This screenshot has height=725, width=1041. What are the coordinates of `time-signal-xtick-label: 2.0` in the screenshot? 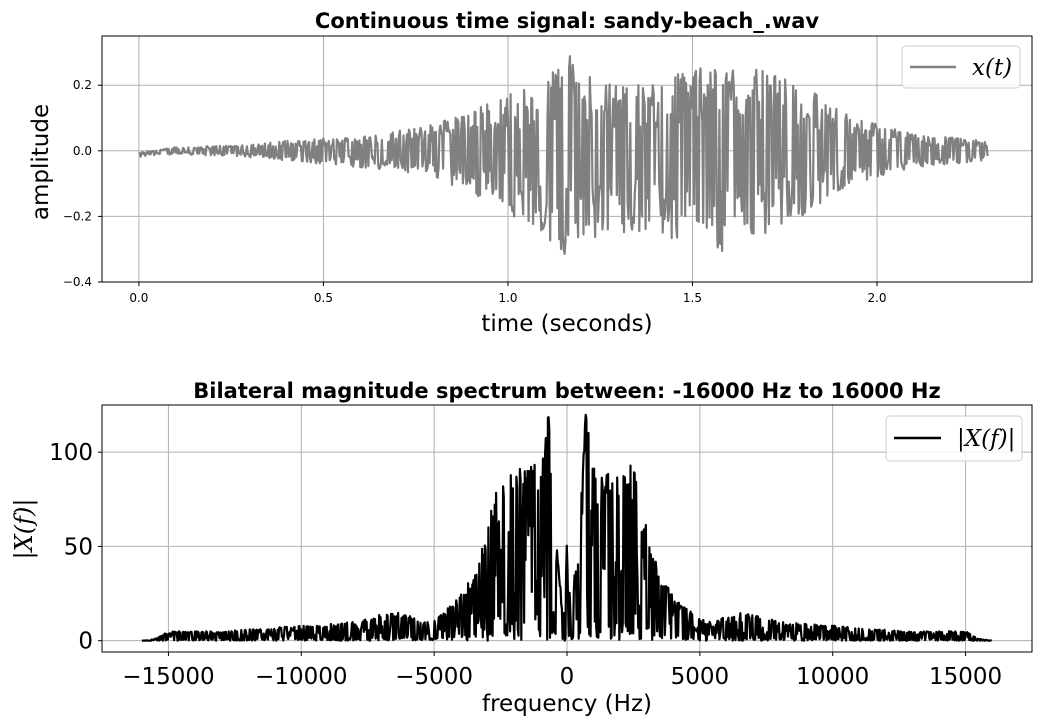 It's located at (876, 298).